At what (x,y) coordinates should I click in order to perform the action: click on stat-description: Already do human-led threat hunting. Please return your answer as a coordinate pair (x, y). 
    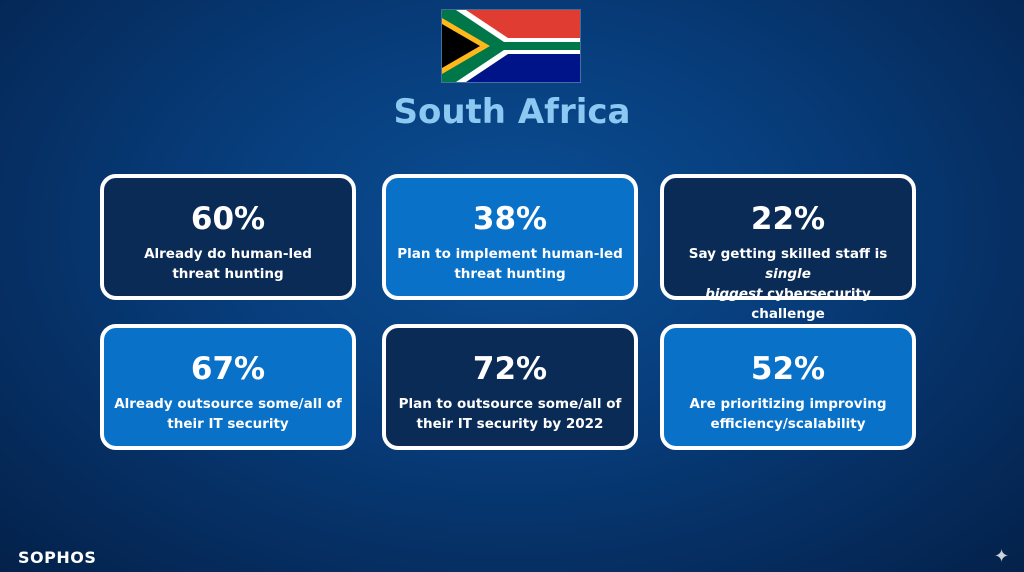
    Looking at the image, I should click on (228, 264).